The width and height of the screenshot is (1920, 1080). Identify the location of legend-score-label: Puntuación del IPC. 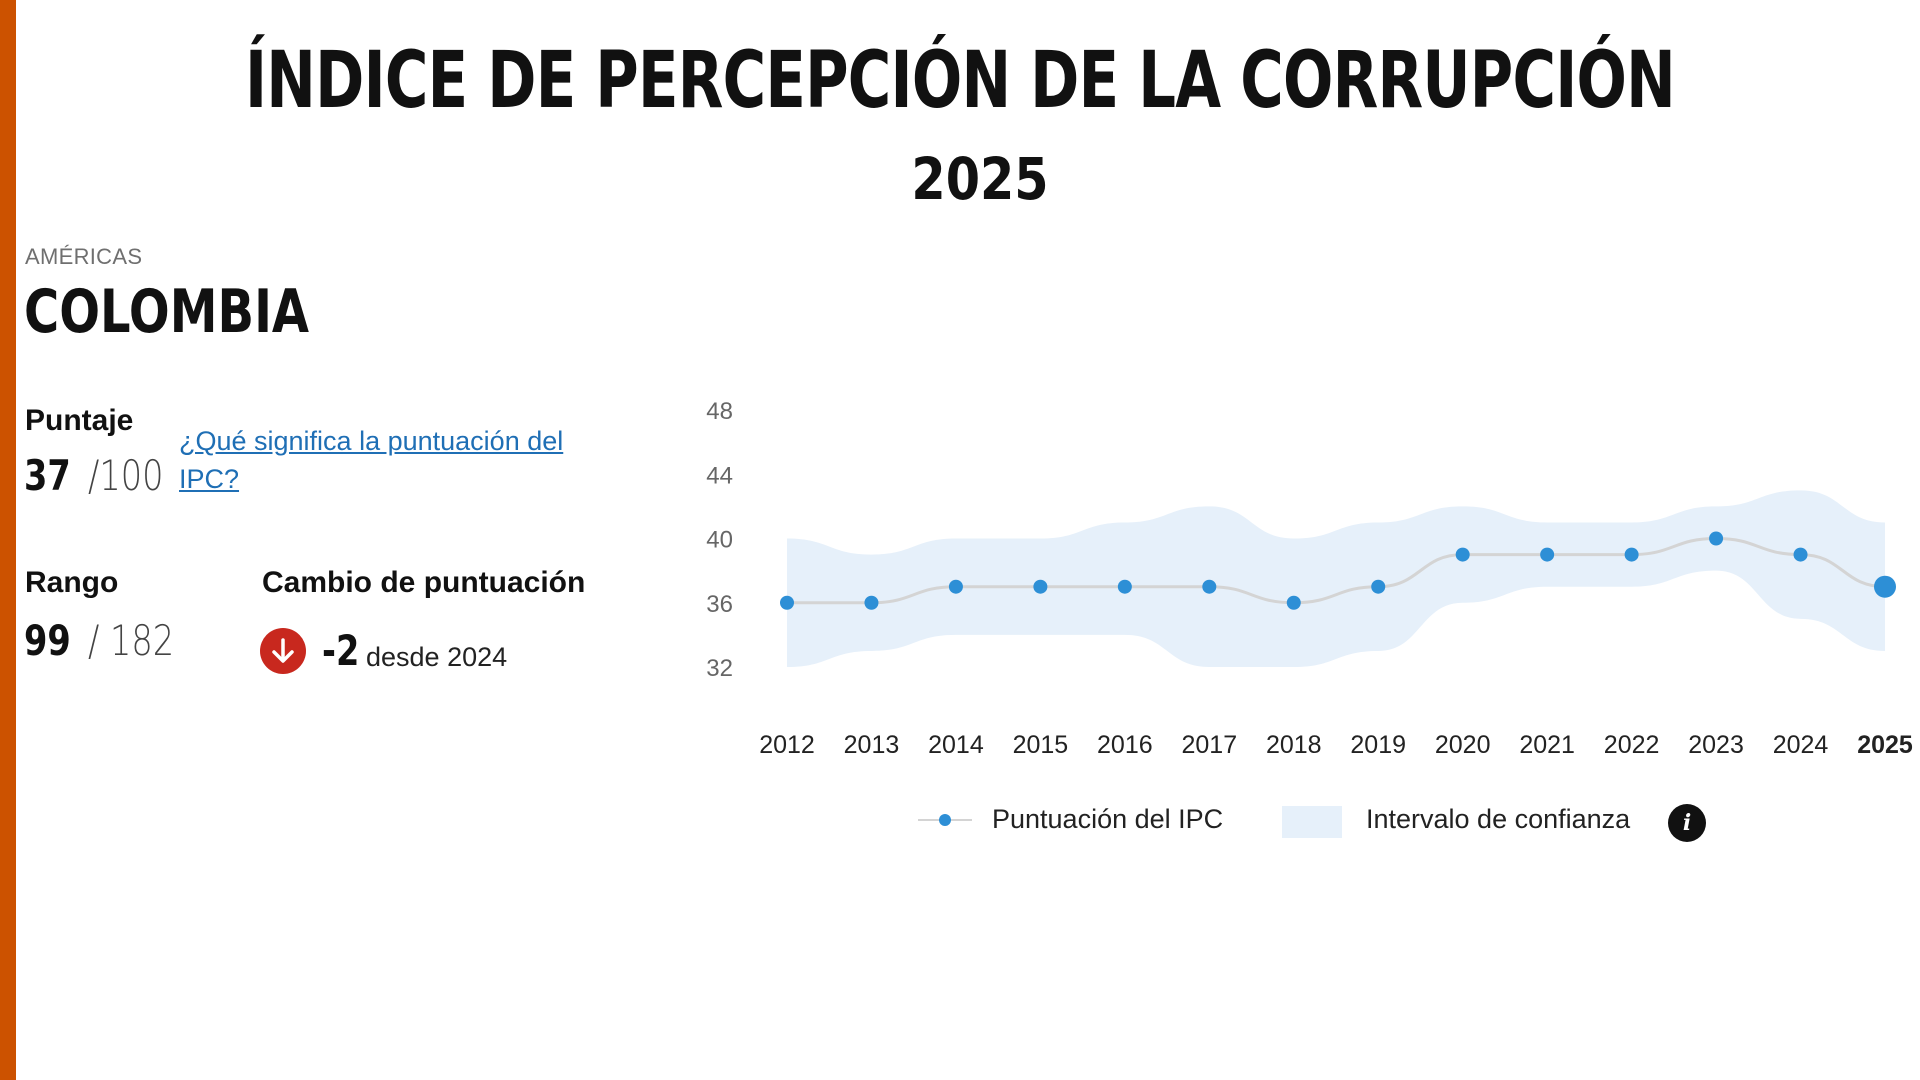
(1108, 819).